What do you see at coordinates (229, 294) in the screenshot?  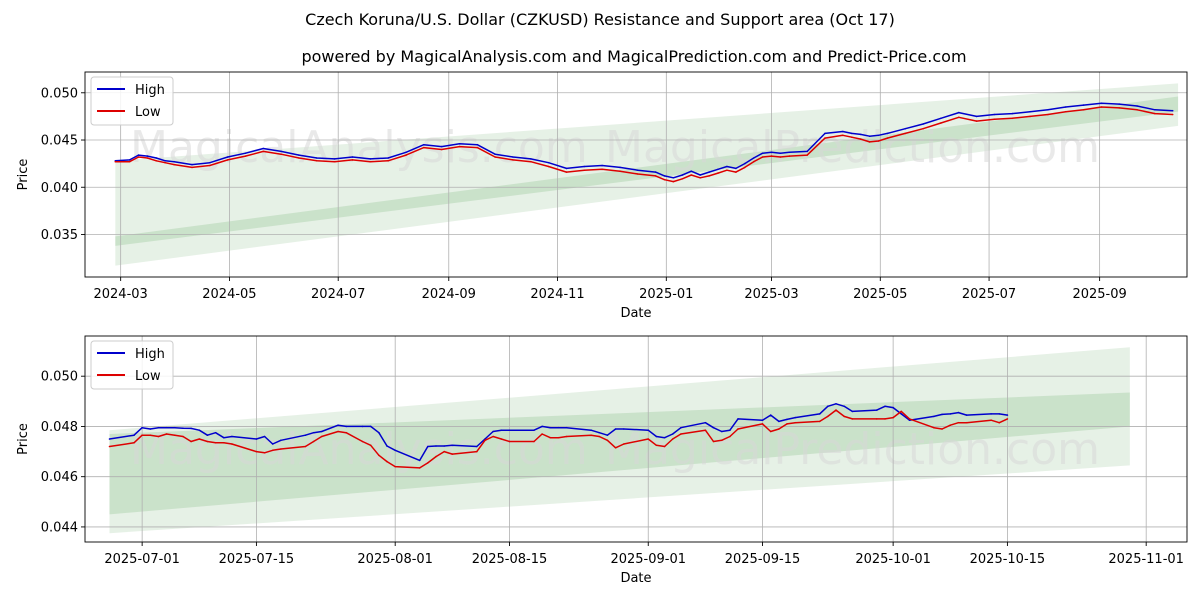 I see `x-tick-label: 2024-05` at bounding box center [229, 294].